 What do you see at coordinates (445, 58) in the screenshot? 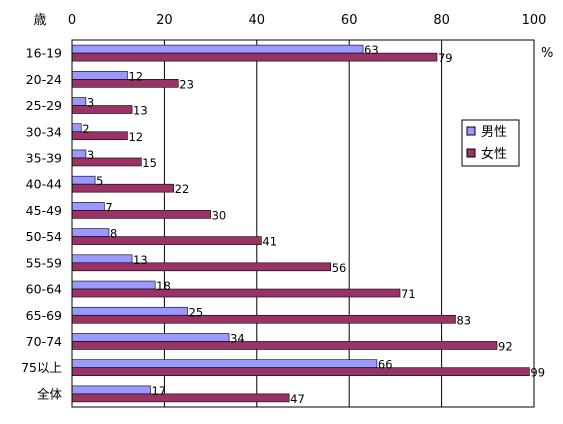
I see `data-label-female: 79` at bounding box center [445, 58].